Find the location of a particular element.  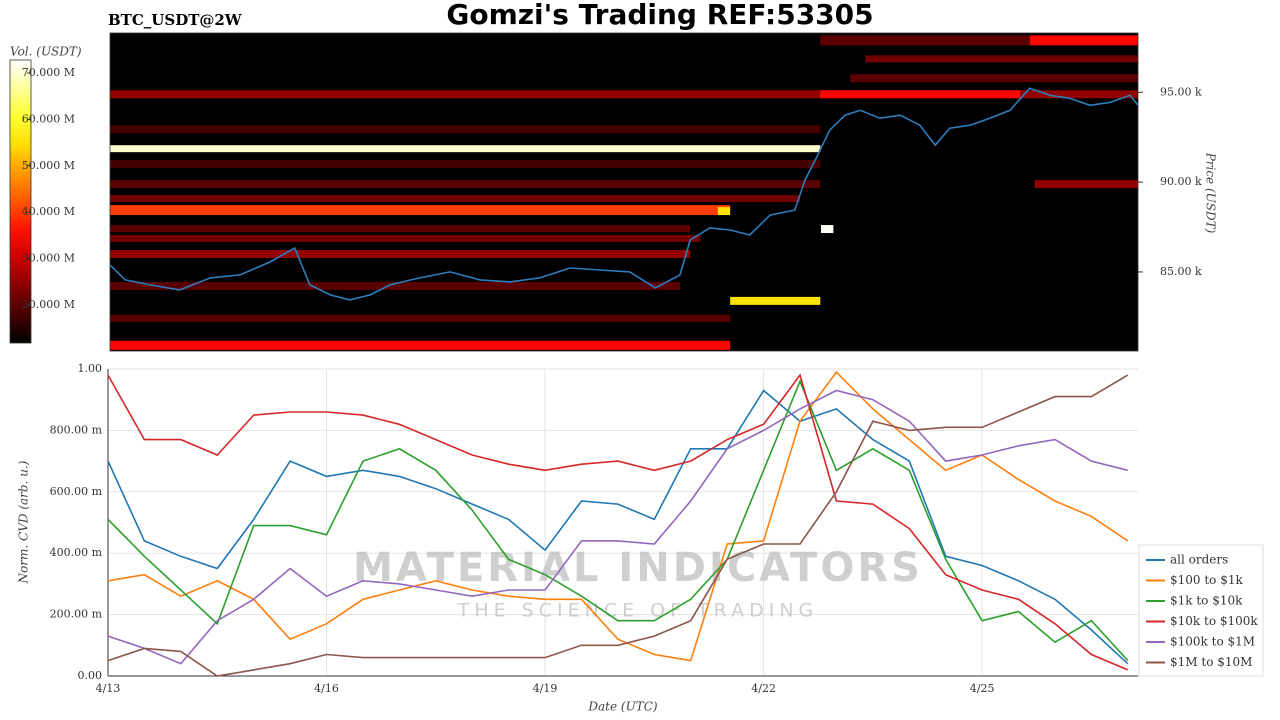

y-tick-label: 200.00 m is located at coordinates (76, 614).